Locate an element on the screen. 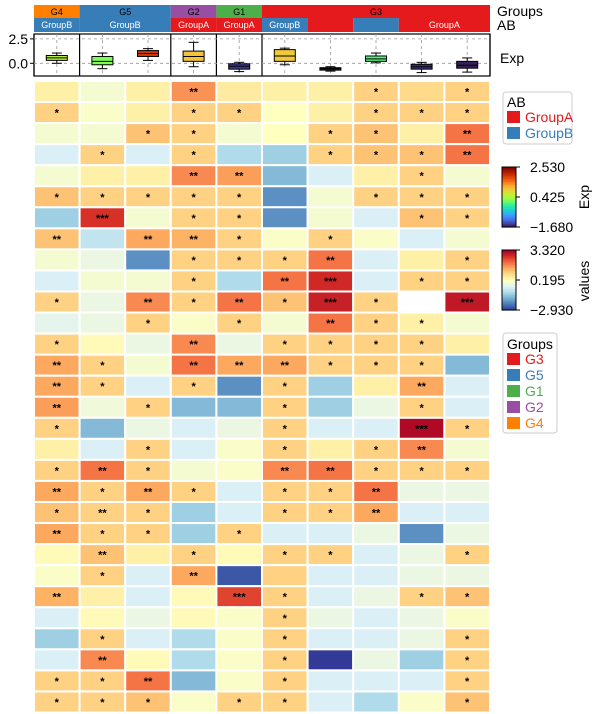 Image resolution: width=596 pixels, height=714 pixels. ab-legend-frame is located at coordinates (537, 118).